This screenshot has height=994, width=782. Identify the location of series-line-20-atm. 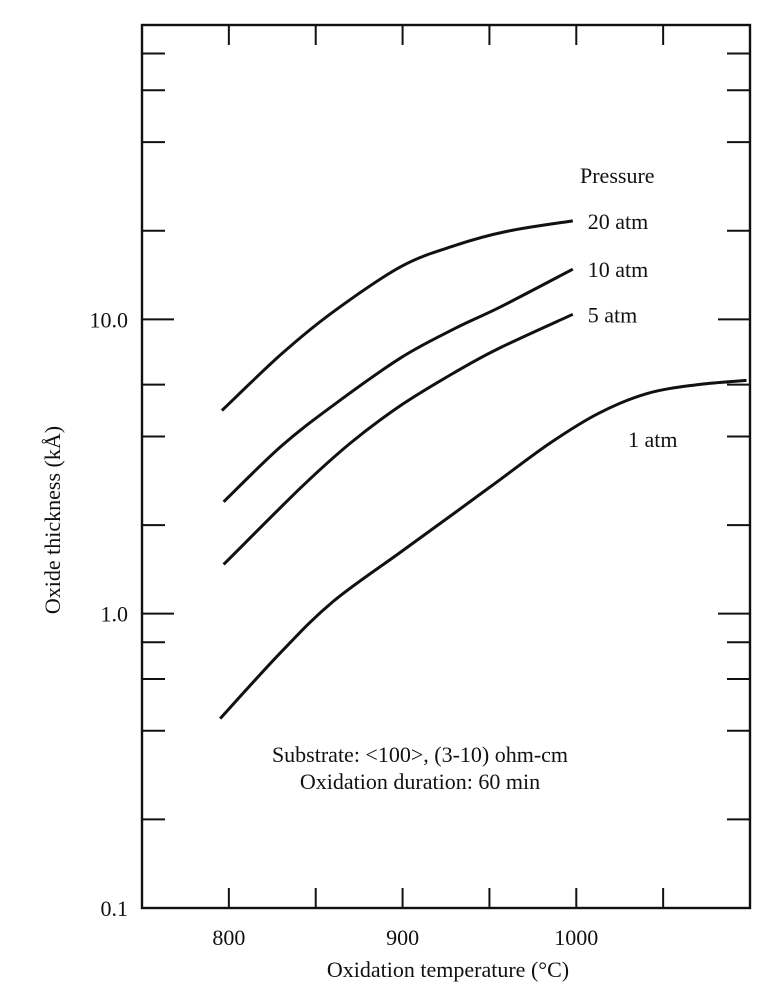
(397, 315).